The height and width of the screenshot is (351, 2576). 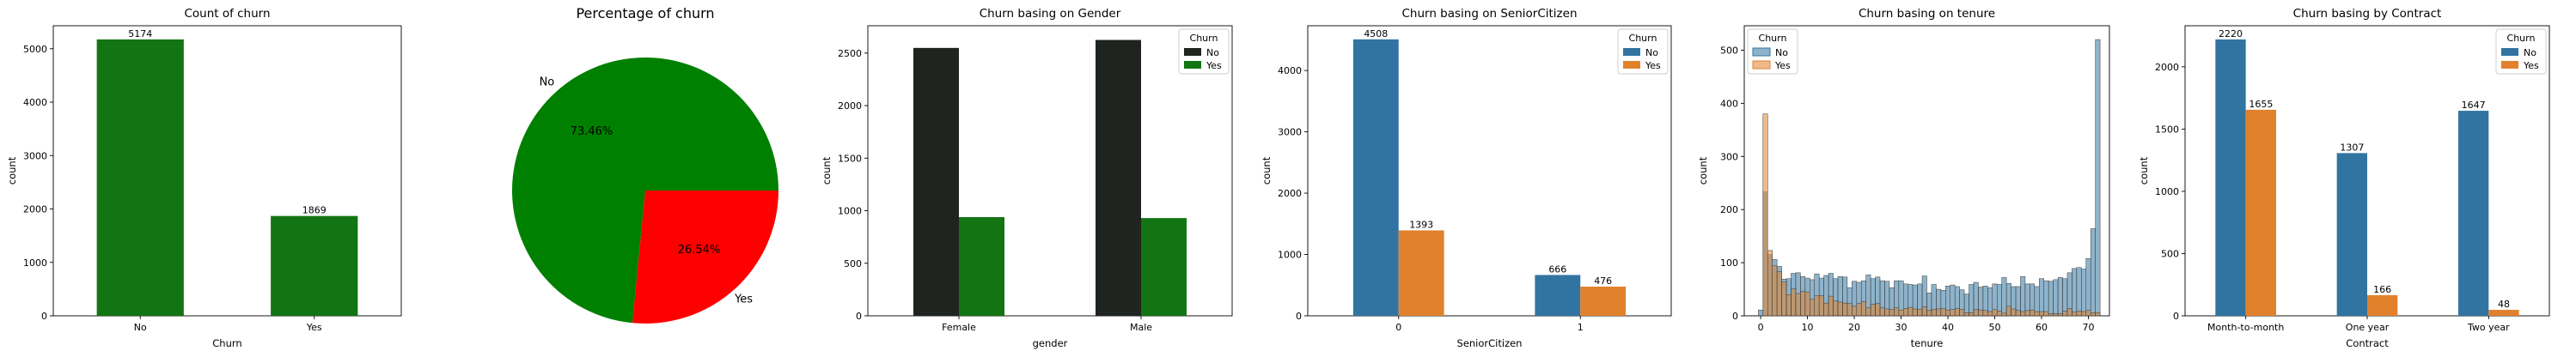 What do you see at coordinates (2521, 38) in the screenshot?
I see `legend-title-5: Churn` at bounding box center [2521, 38].